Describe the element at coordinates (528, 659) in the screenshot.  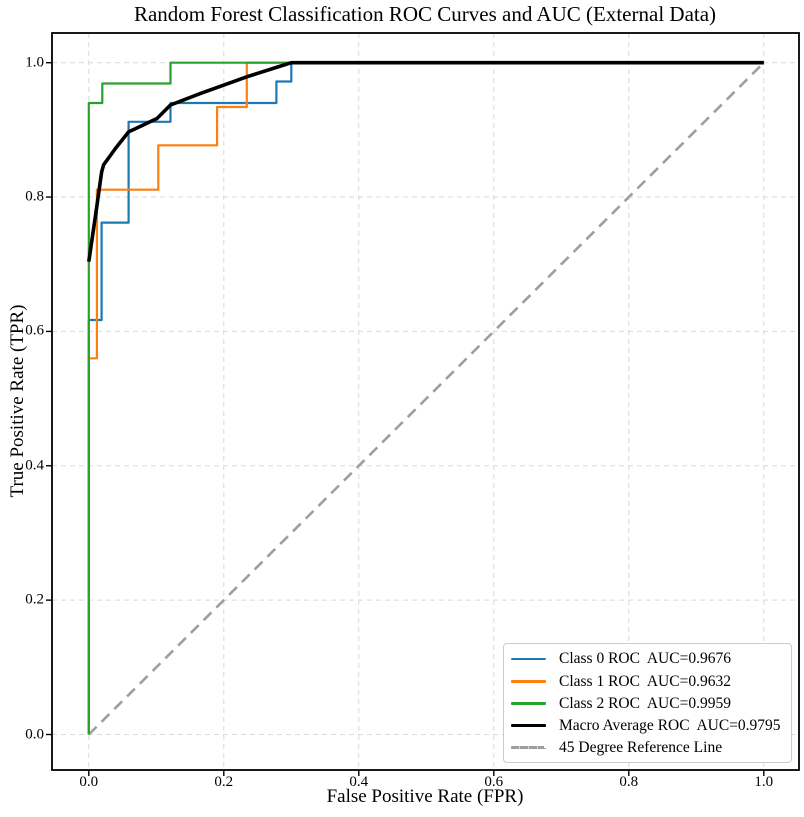
I see `legend-line-sample-class0` at that location.